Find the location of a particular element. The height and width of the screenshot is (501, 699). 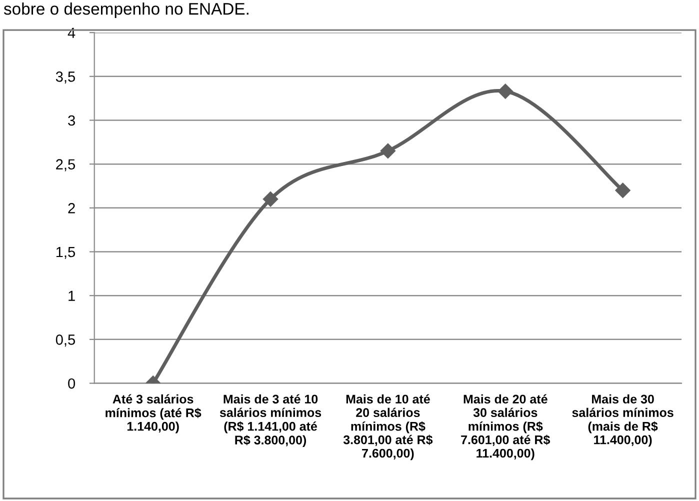

x-tick-label: Mais de 3 até 10 salários mínimos (R$ 1.141,00 até R$ 3.800,00) is located at coordinates (271, 420).